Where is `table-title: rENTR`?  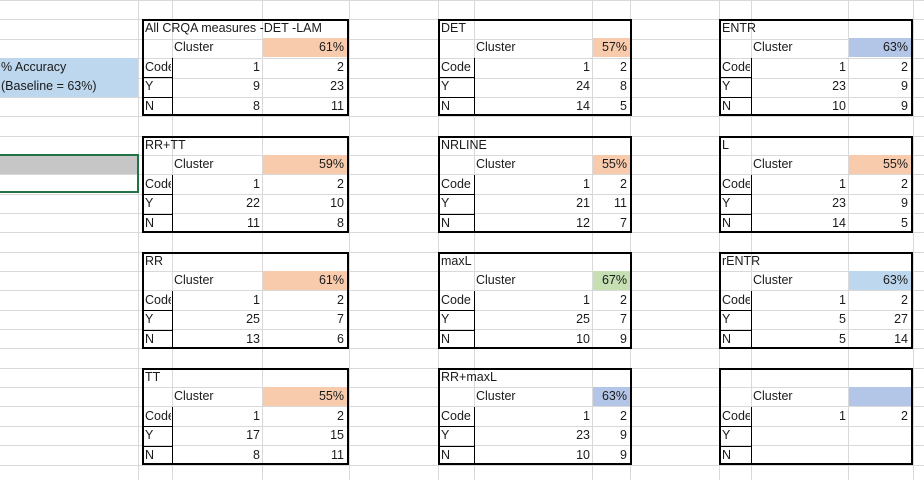 table-title: rENTR is located at coordinates (741, 261).